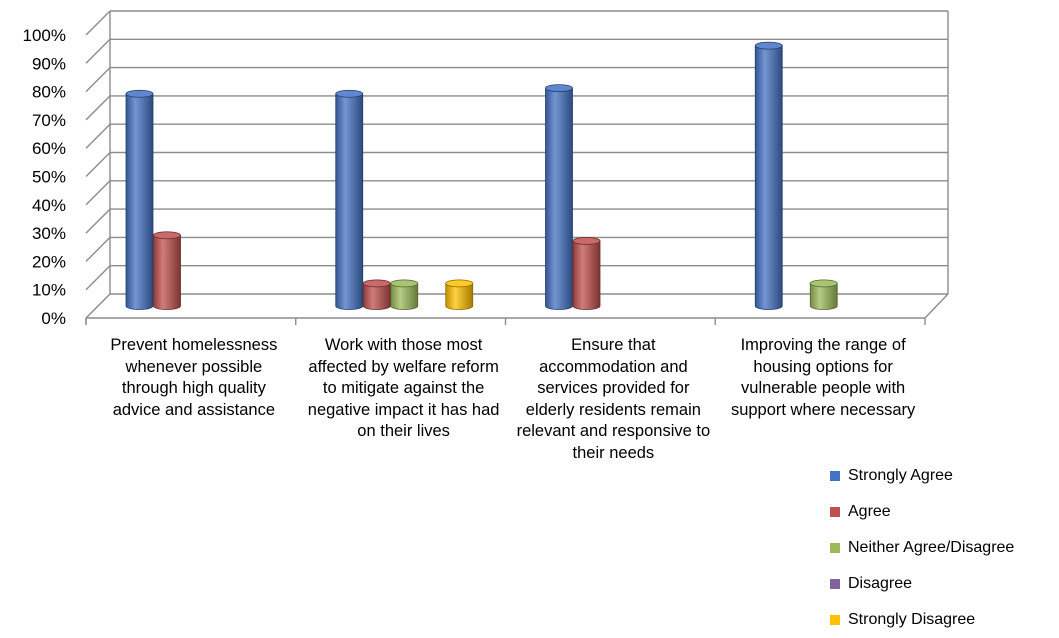 This screenshot has height=638, width=1059. Describe the element at coordinates (49, 290) in the screenshot. I see `y-tick-label: 10%` at that location.